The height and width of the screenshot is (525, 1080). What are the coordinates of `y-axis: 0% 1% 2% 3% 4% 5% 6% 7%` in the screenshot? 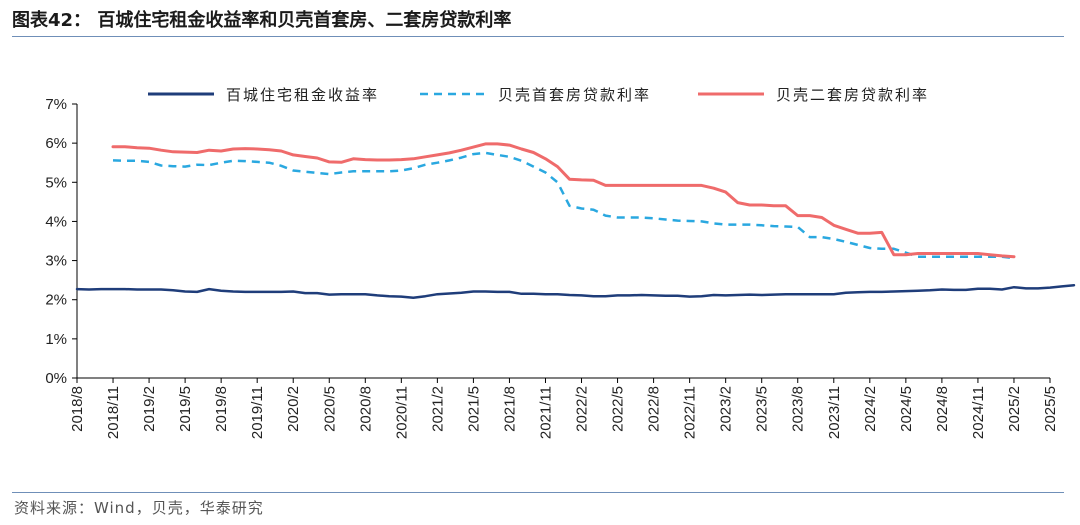 It's located at (61, 241).